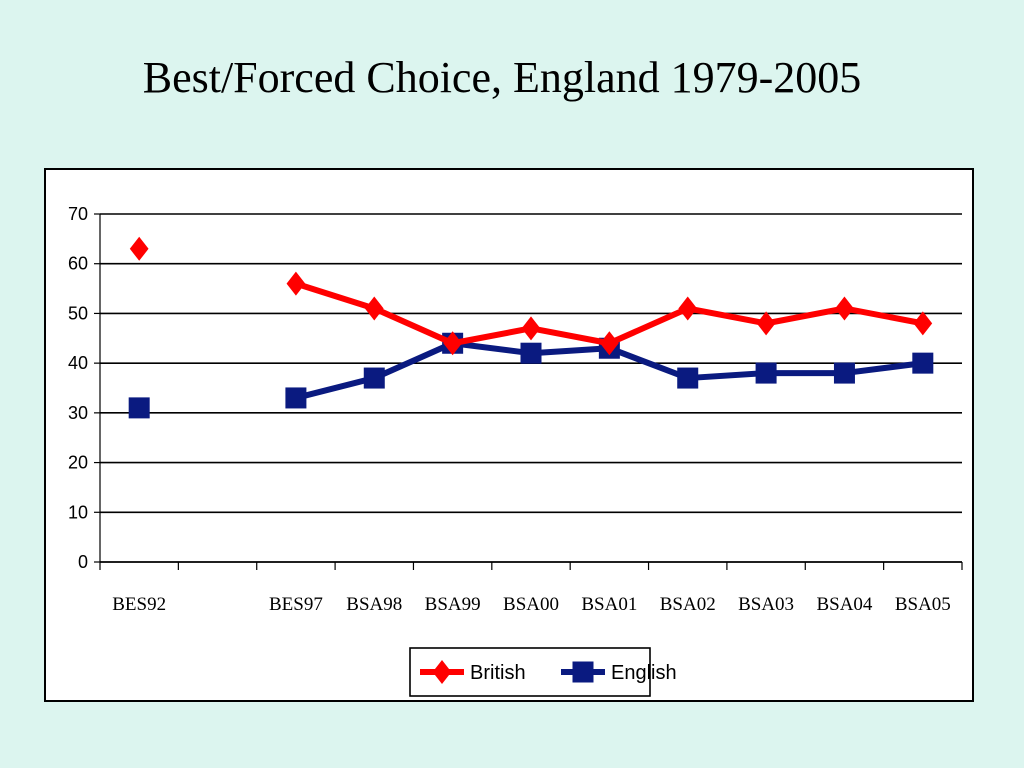  Describe the element at coordinates (844, 604) in the screenshot. I see `x-tick-label: BSA04` at that location.